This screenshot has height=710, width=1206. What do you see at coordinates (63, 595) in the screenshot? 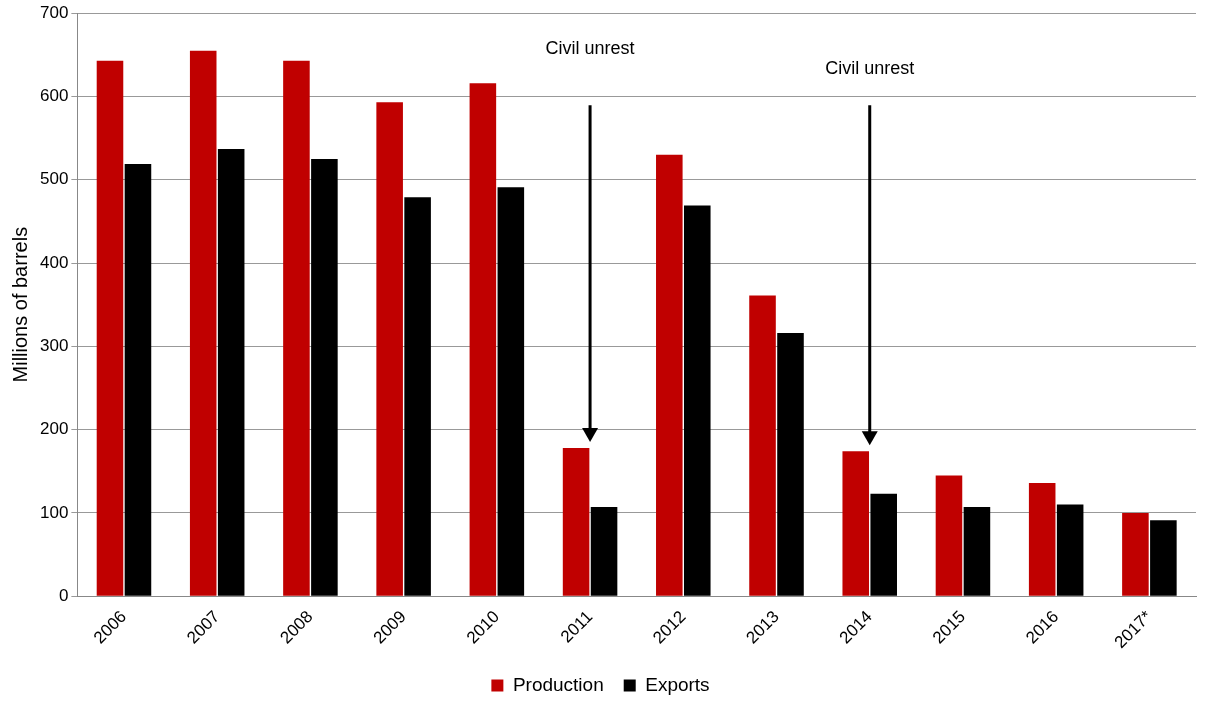
I see `y-tick-label: 0` at bounding box center [63, 595].